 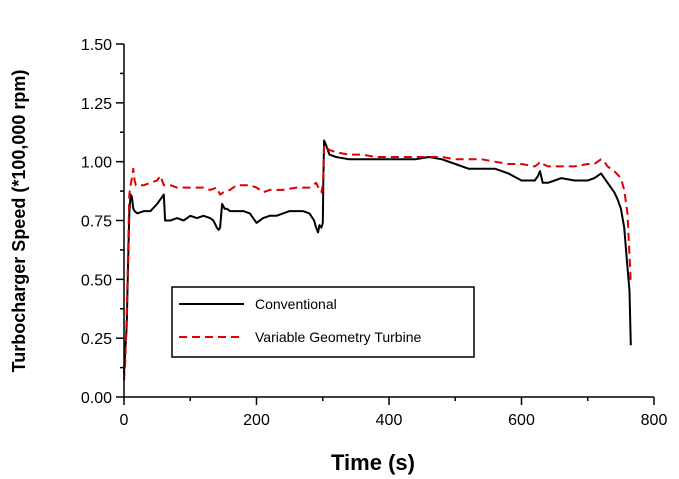 I want to click on legend-box, so click(x=323, y=322).